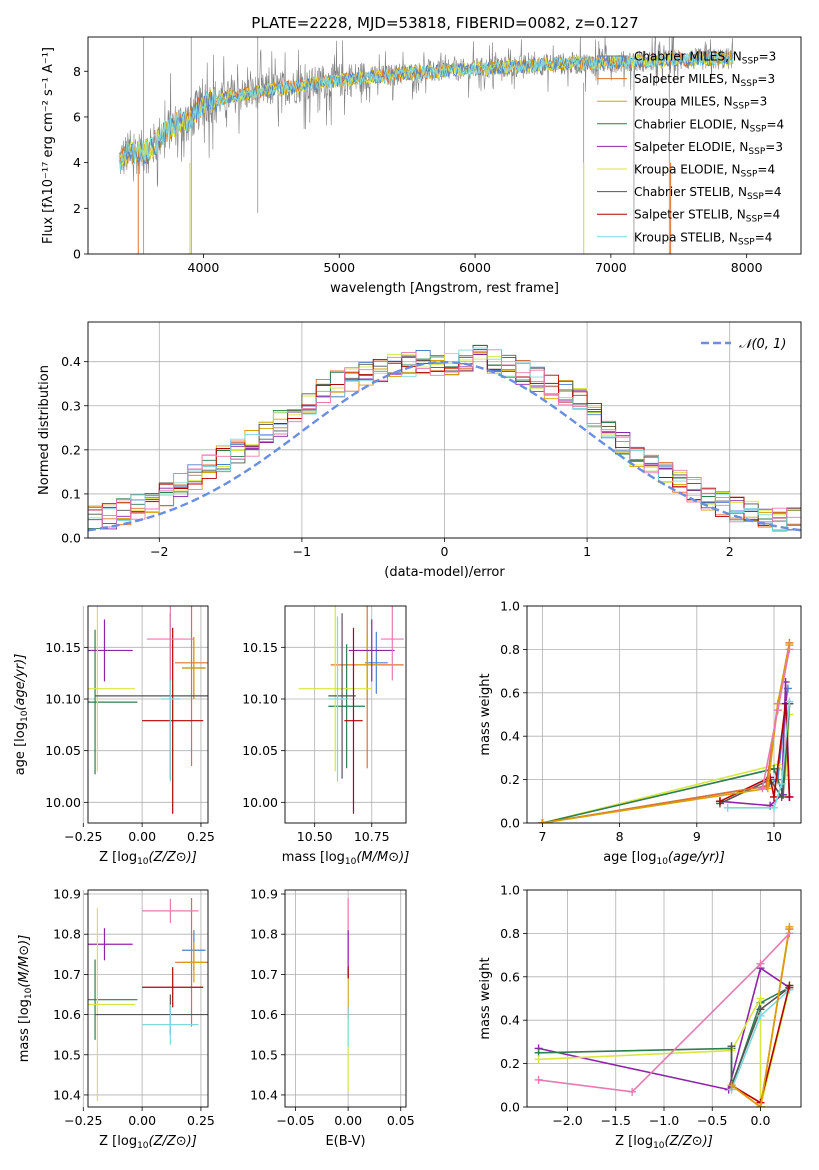 This screenshot has width=819, height=1170. I want to click on y-tick-label: 0.1, so click(71, 493).